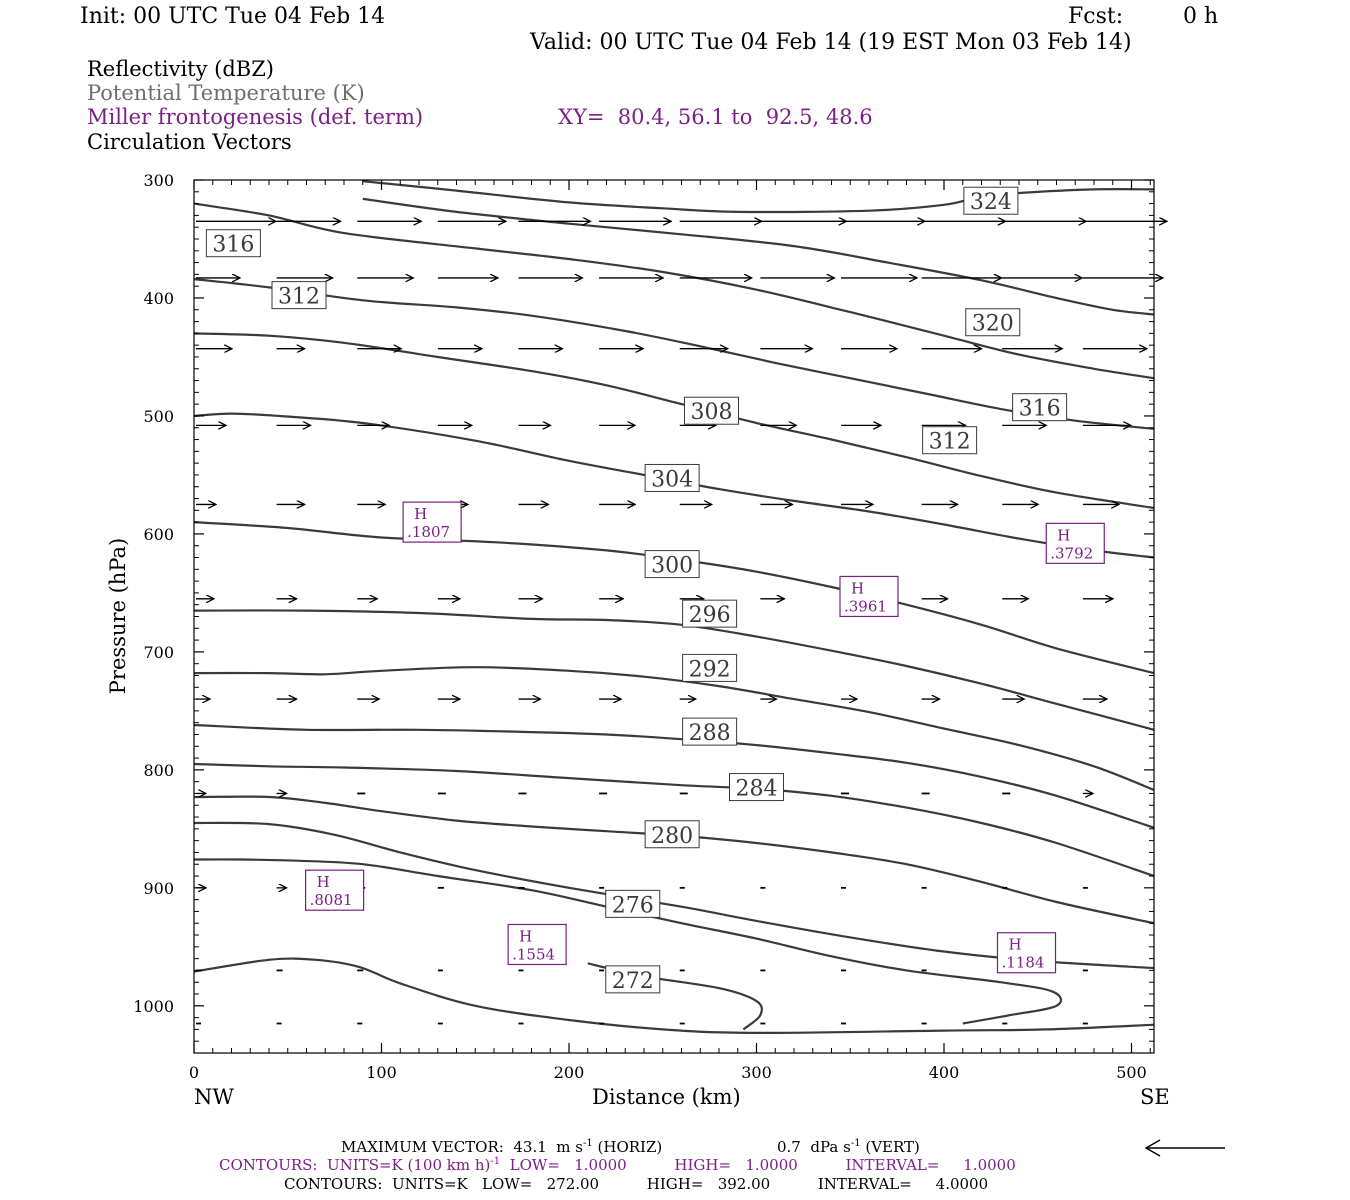  What do you see at coordinates (944, 1072) in the screenshot?
I see `x-tick-label: 400` at bounding box center [944, 1072].